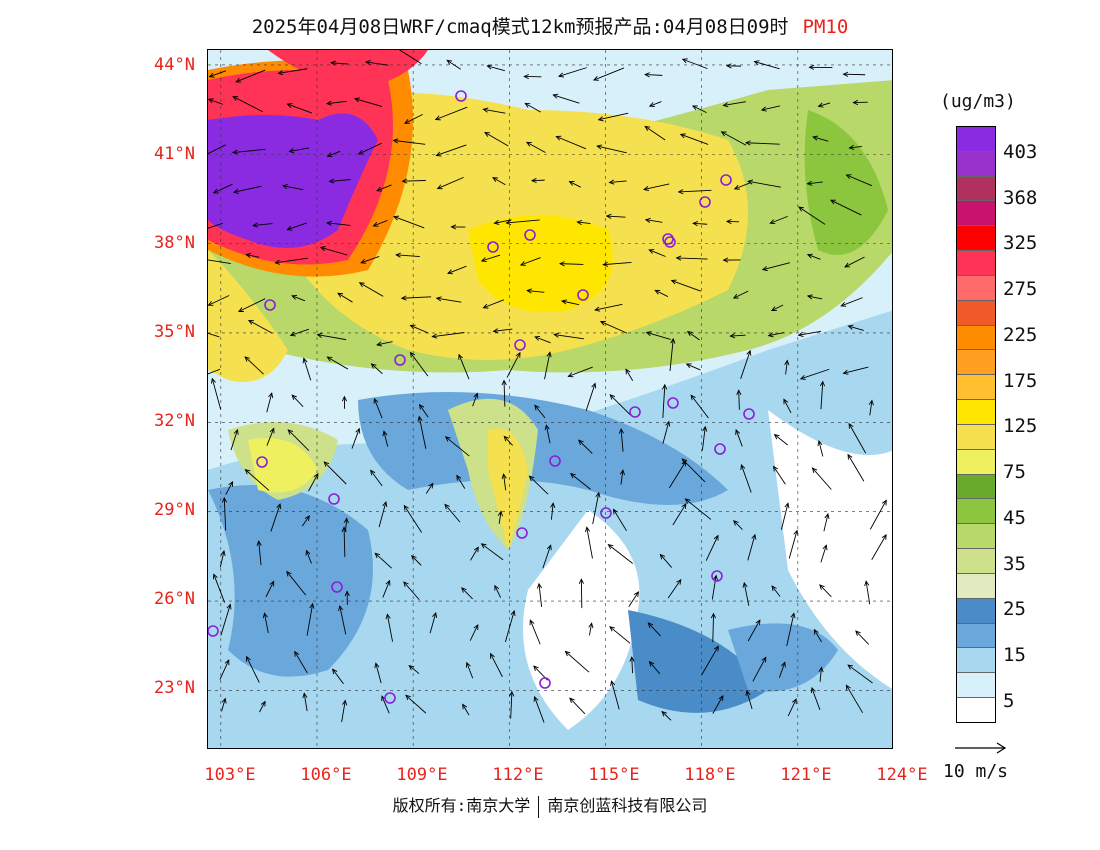  I want to click on wind-reference-arrow-icon, so click(981, 748).